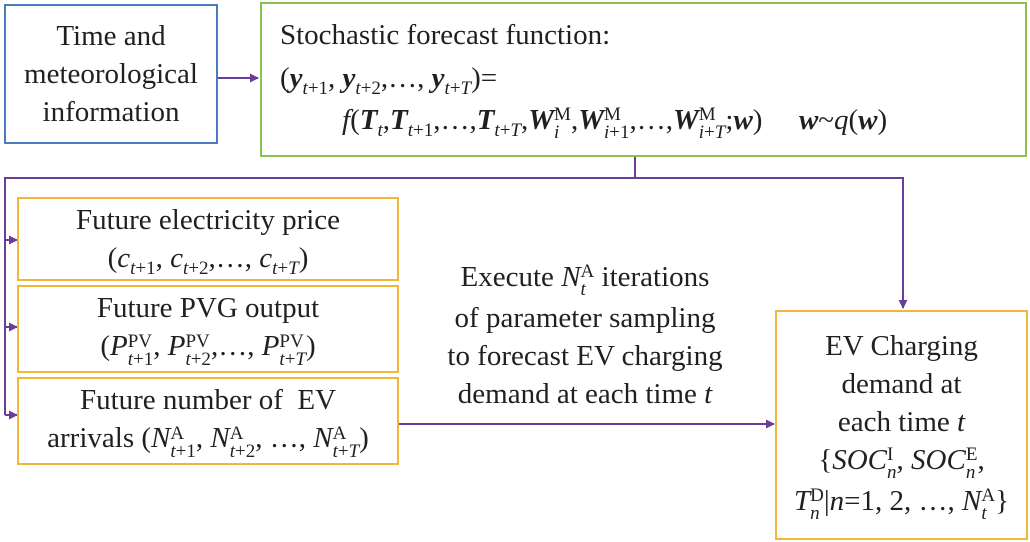 This screenshot has width=1030, height=542. I want to click on time-meteorological-box: Time and meteorological information, so click(111, 74).